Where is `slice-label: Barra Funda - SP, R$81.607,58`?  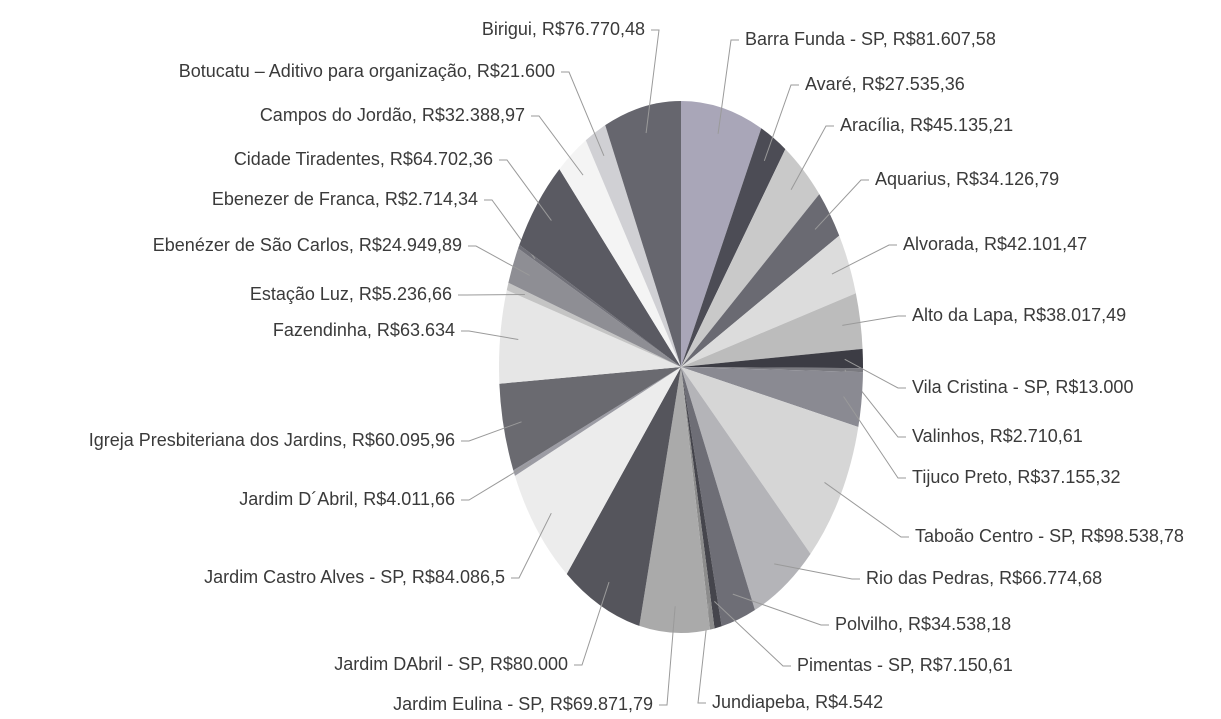 slice-label: Barra Funda - SP, R$81.607,58 is located at coordinates (870, 39).